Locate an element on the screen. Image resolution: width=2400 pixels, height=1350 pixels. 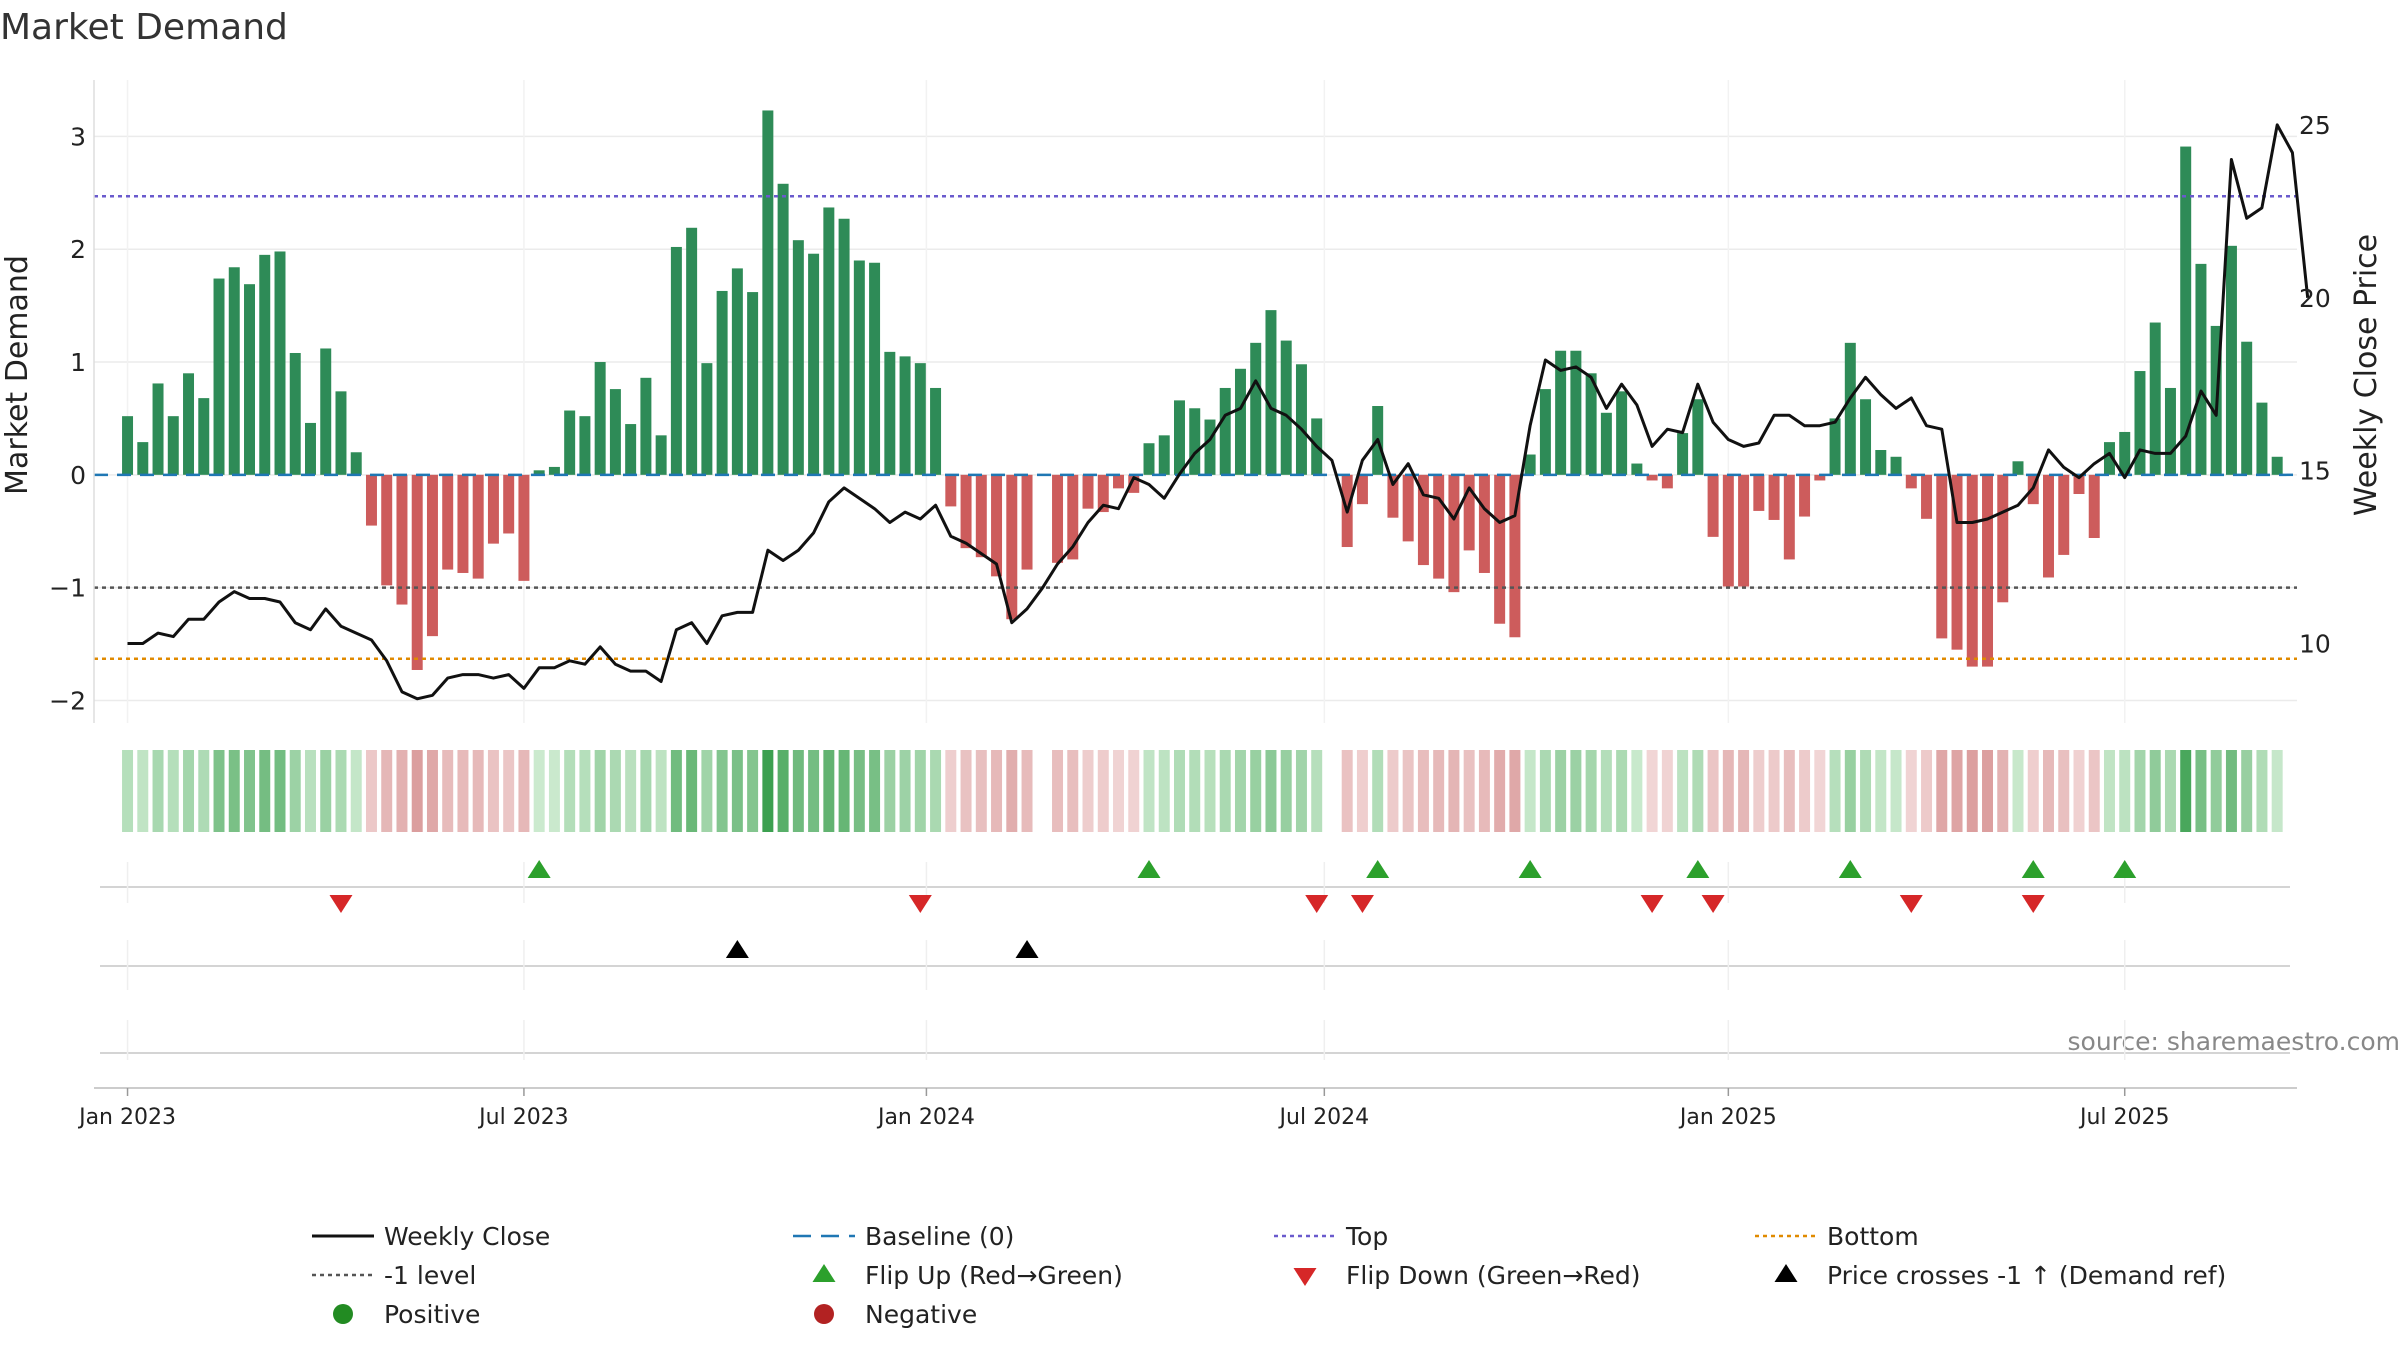
legend-label: Baseline (0) is located at coordinates (939, 1236).